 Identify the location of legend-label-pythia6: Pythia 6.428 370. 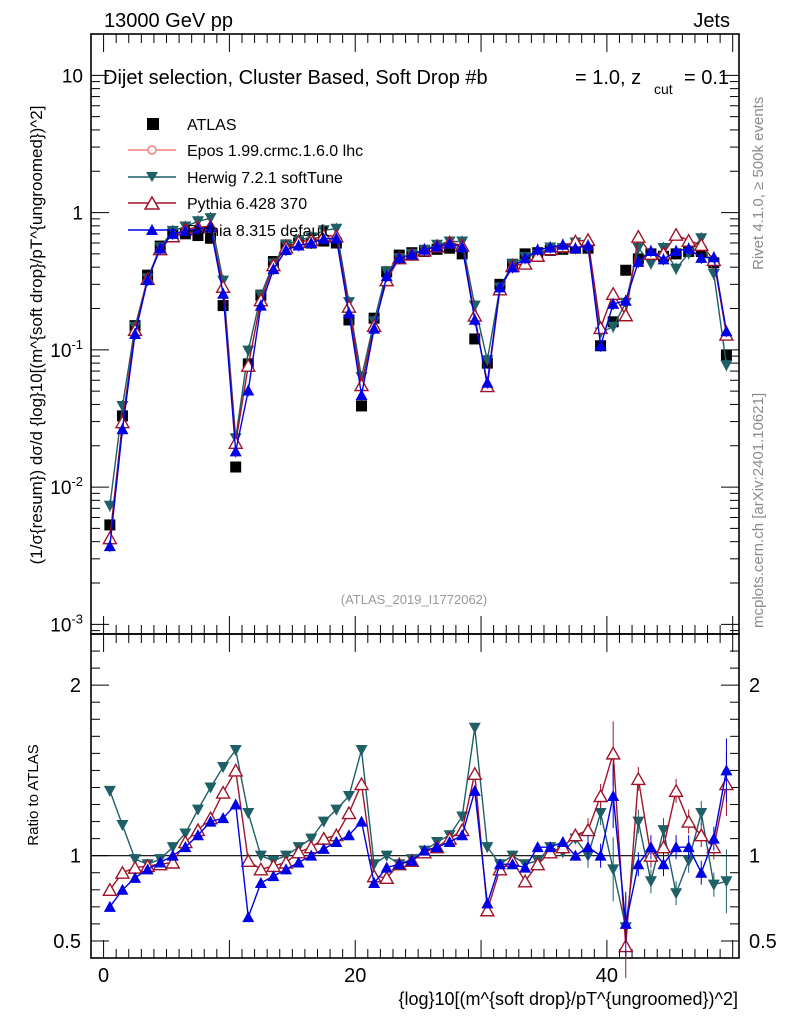
(247, 204).